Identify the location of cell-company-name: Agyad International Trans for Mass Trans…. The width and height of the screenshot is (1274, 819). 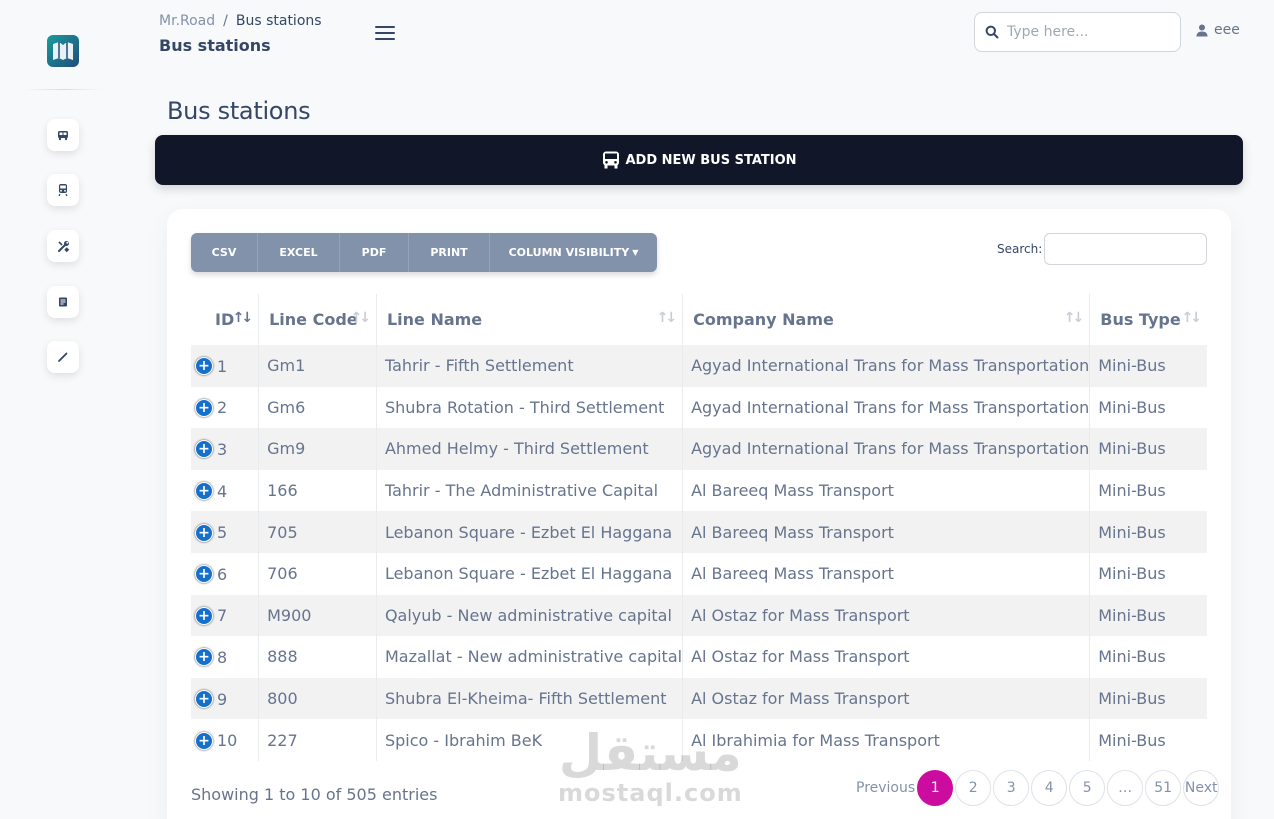
(886, 449).